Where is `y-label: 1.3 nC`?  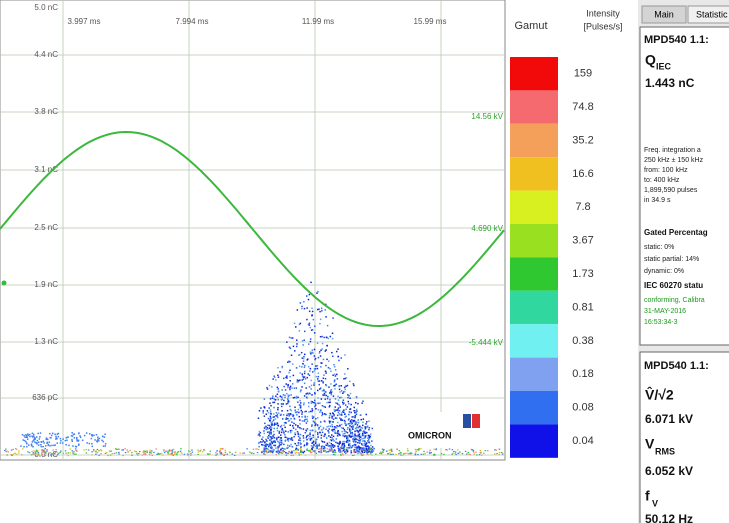 y-label: 1.3 nC is located at coordinates (46, 341).